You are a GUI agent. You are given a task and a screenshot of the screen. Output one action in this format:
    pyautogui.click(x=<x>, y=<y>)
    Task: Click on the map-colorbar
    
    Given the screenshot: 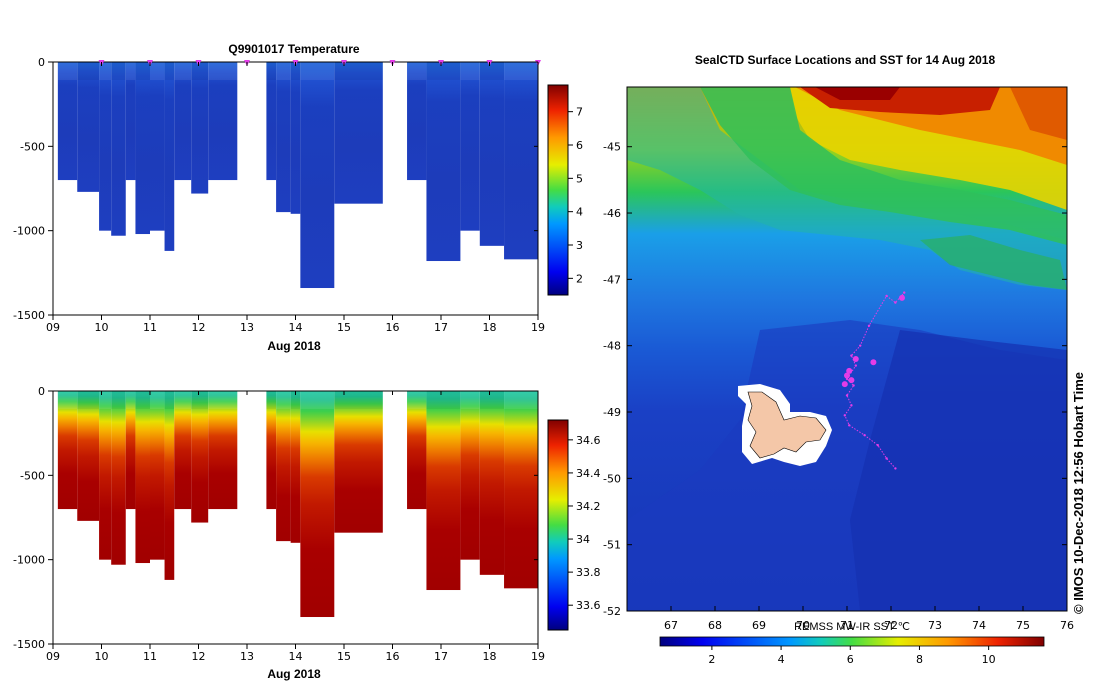 What is the action you would take?
    pyautogui.click(x=852, y=641)
    